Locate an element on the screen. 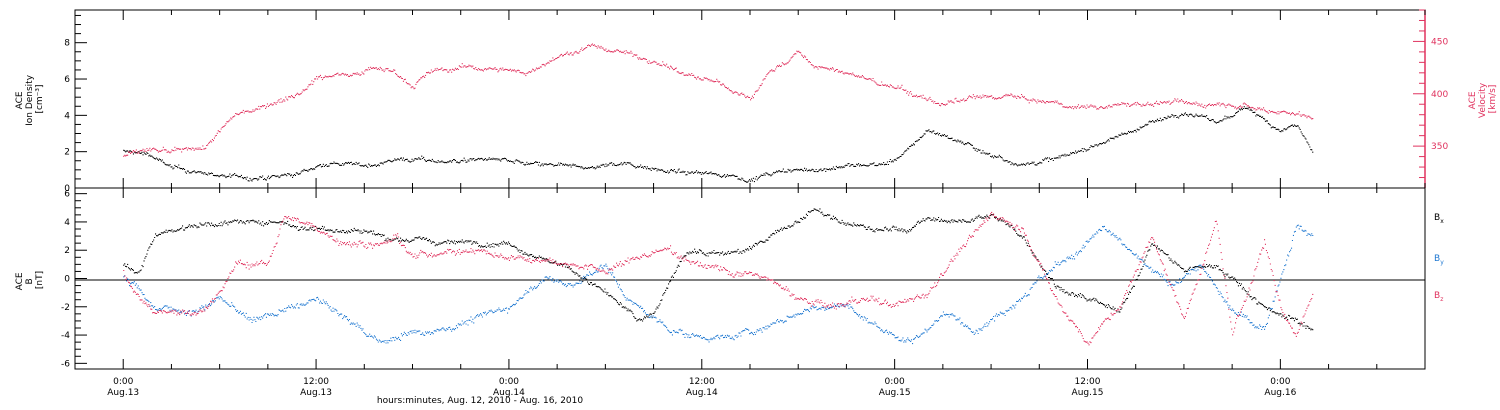  velocity-tick-label: 350 is located at coordinates (1439, 147).